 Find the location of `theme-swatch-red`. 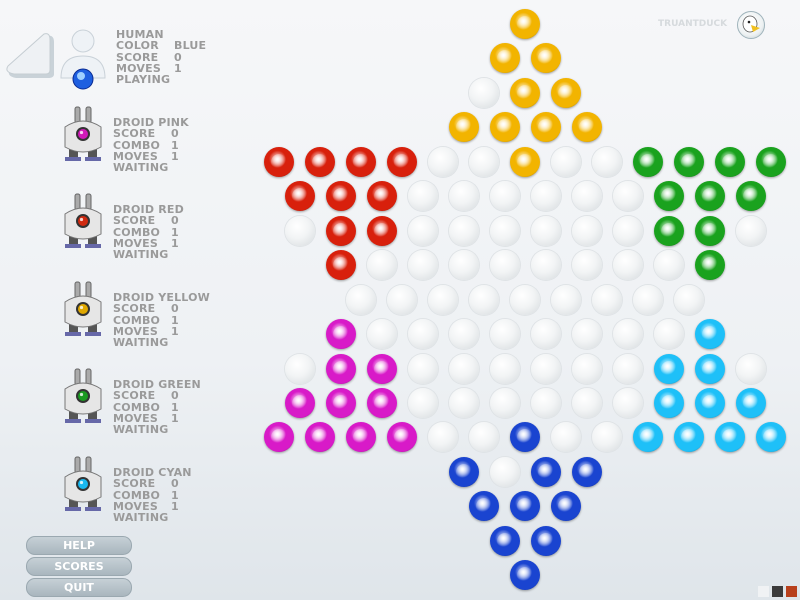

theme-swatch-red is located at coordinates (791, 591).